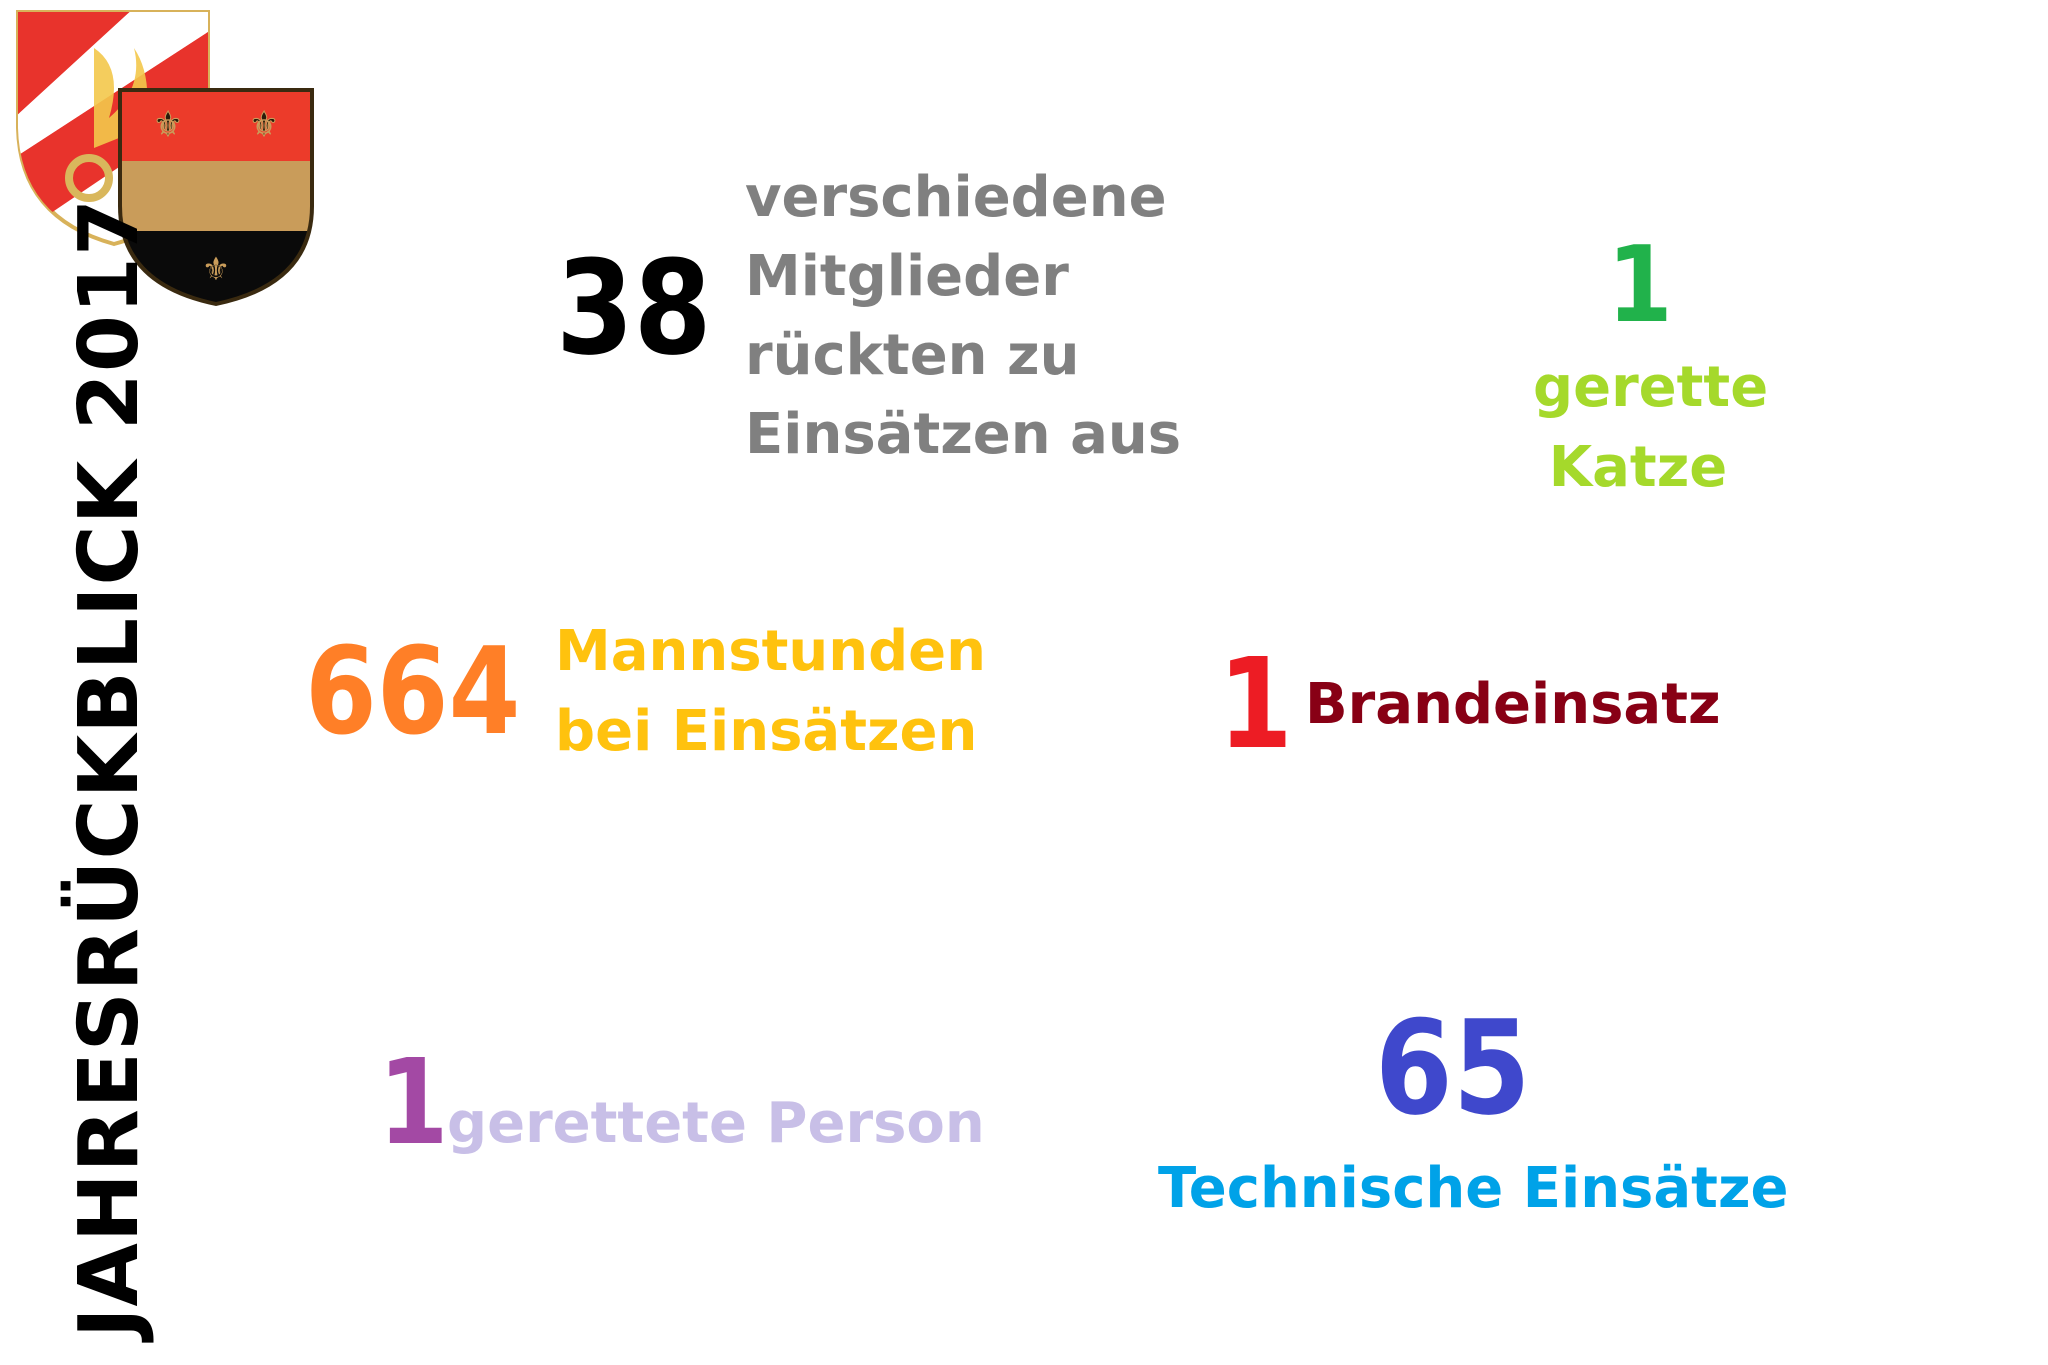 This screenshot has height=1365, width=2048. I want to click on fire-shield-icon, so click(113, 128).